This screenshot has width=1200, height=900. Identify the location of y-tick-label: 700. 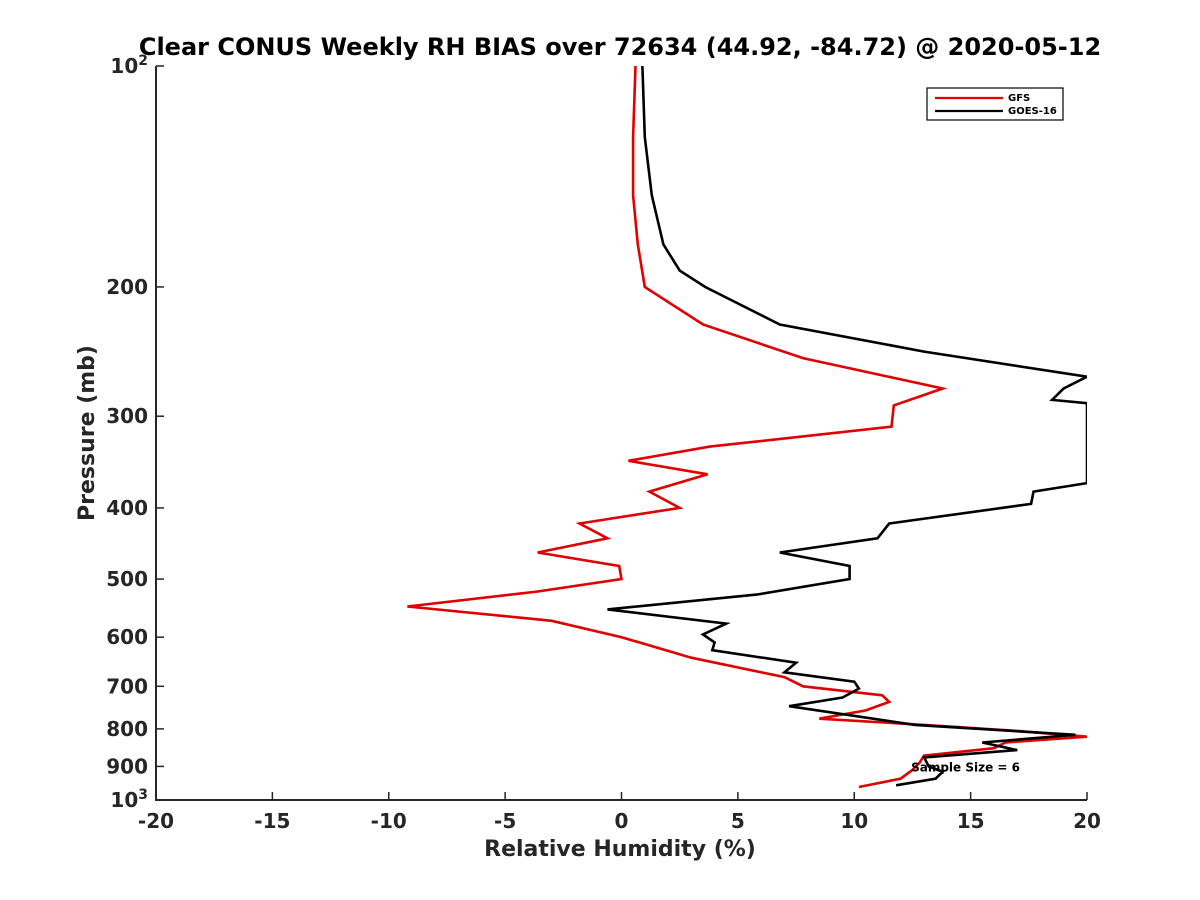
(127, 686).